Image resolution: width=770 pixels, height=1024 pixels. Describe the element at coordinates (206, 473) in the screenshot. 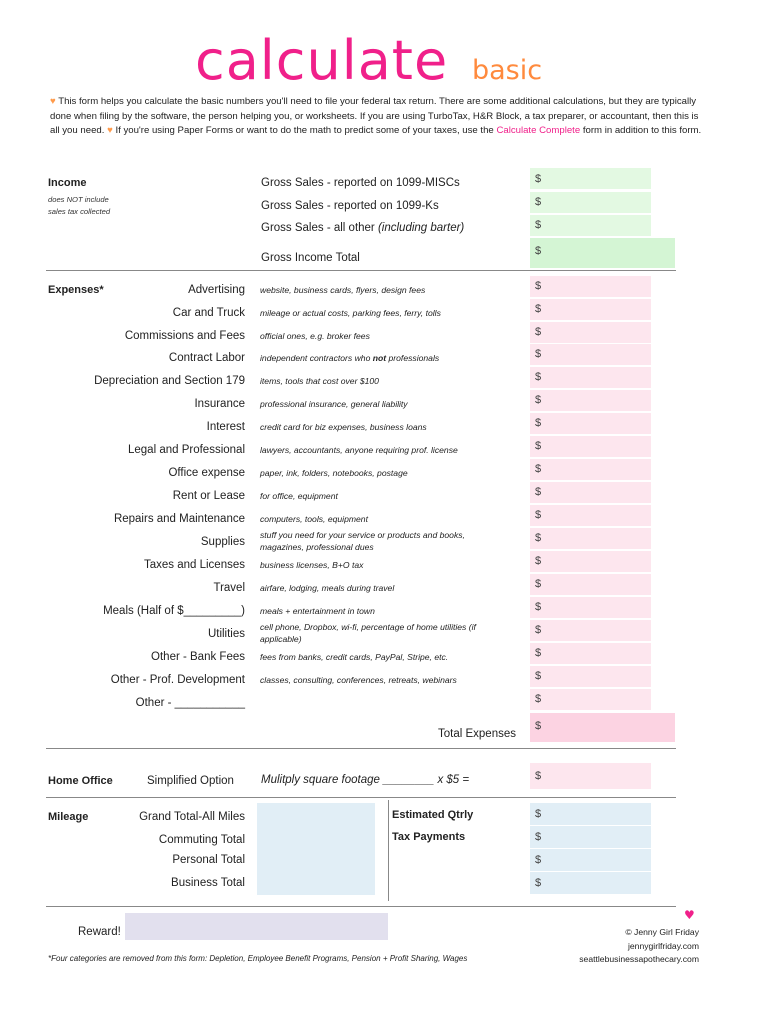

I see `expense-label: Office expense` at that location.